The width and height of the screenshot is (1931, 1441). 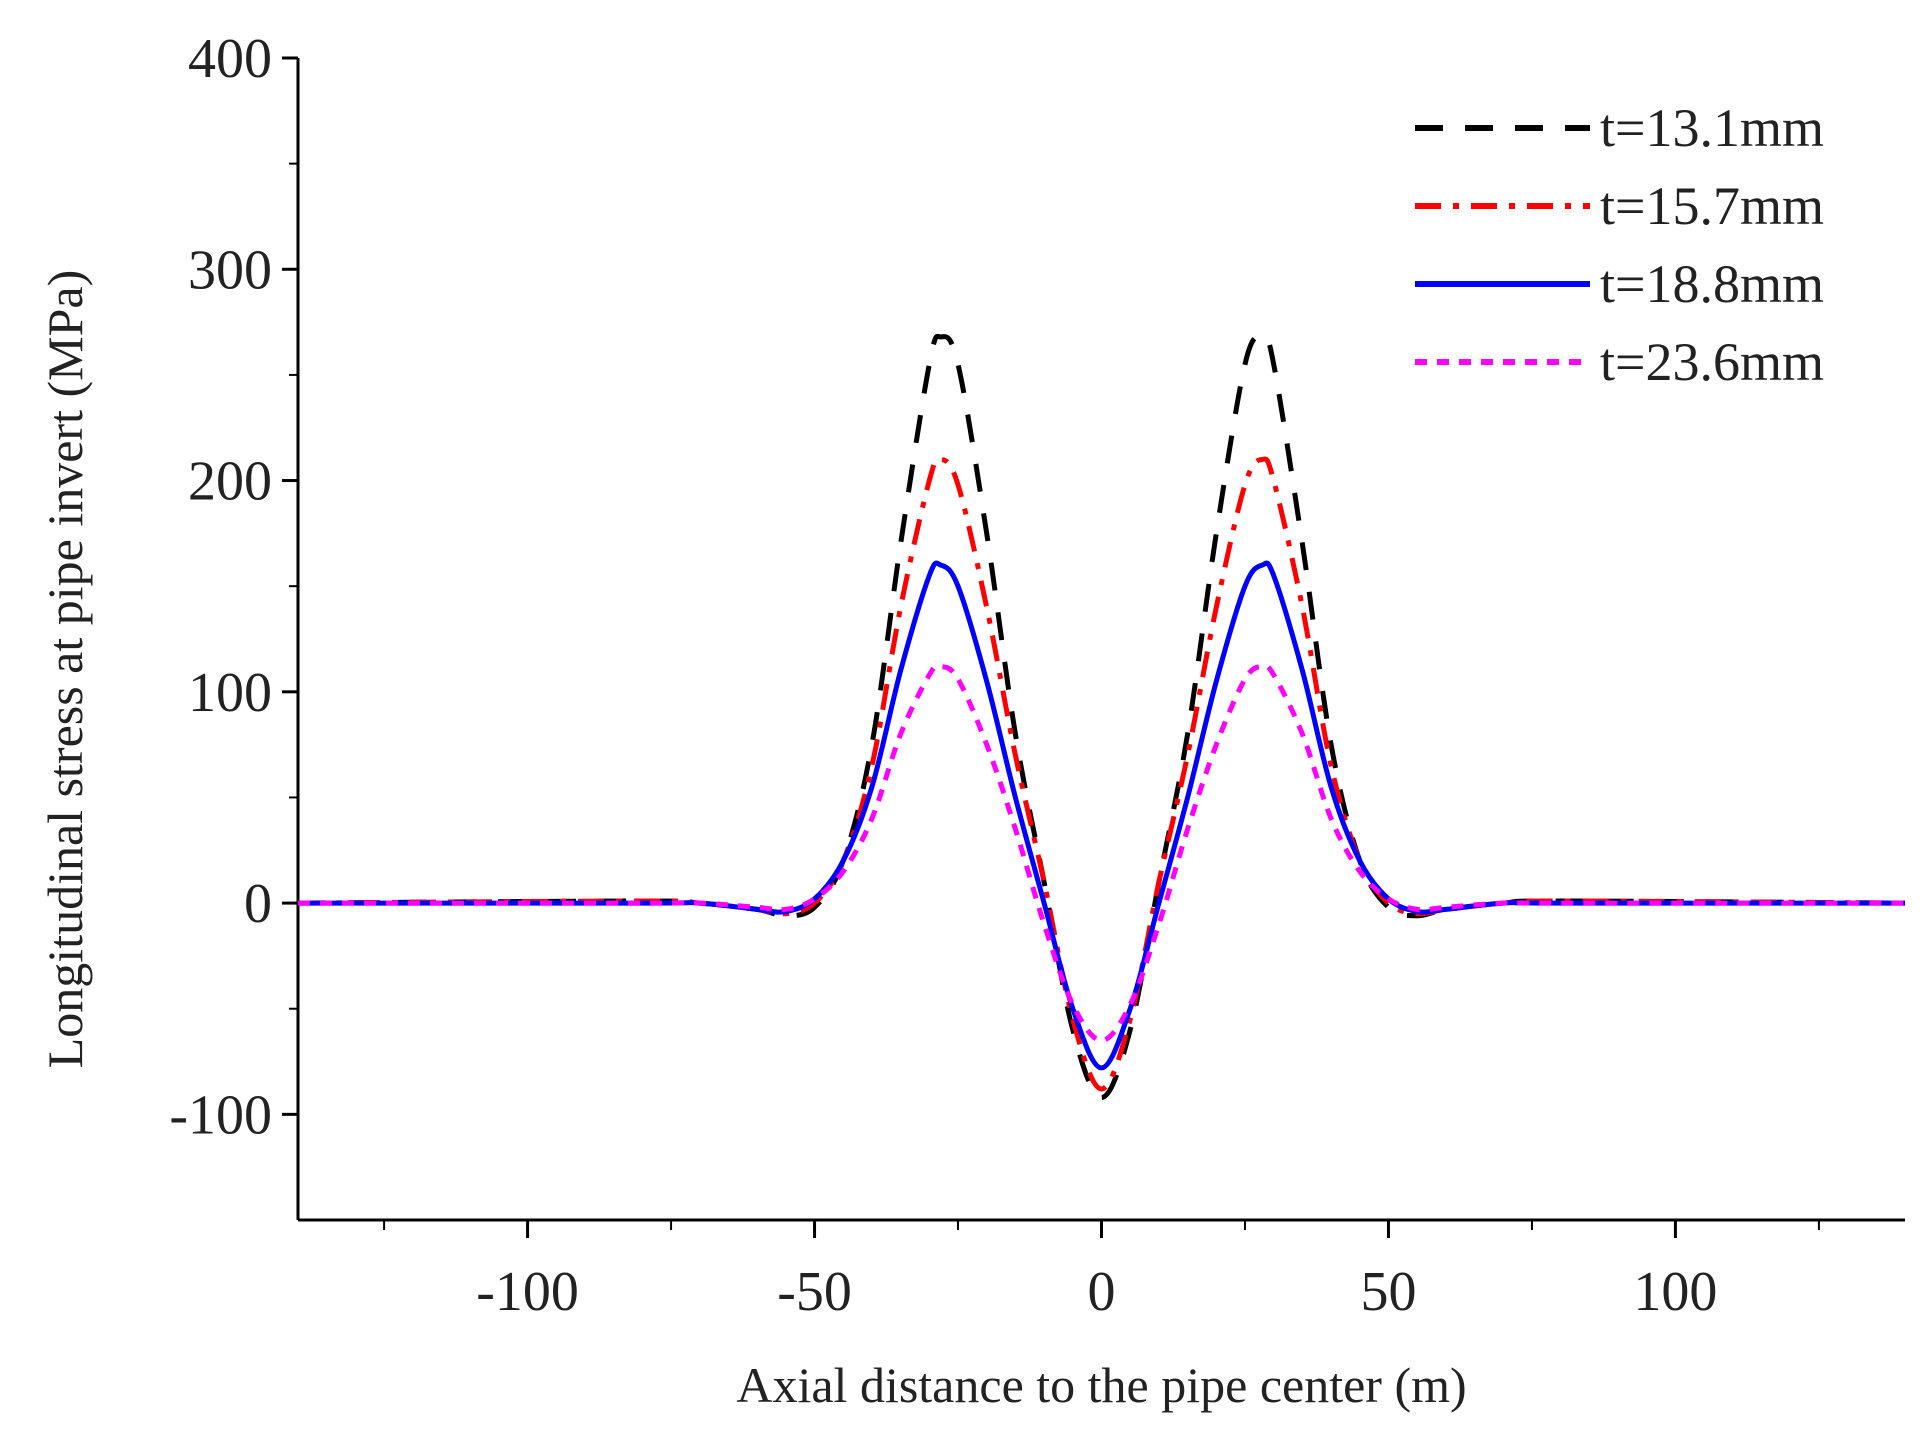 What do you see at coordinates (65, 669) in the screenshot?
I see `y-axis-title: Longitudinal stress at pipe invert (MPa)` at bounding box center [65, 669].